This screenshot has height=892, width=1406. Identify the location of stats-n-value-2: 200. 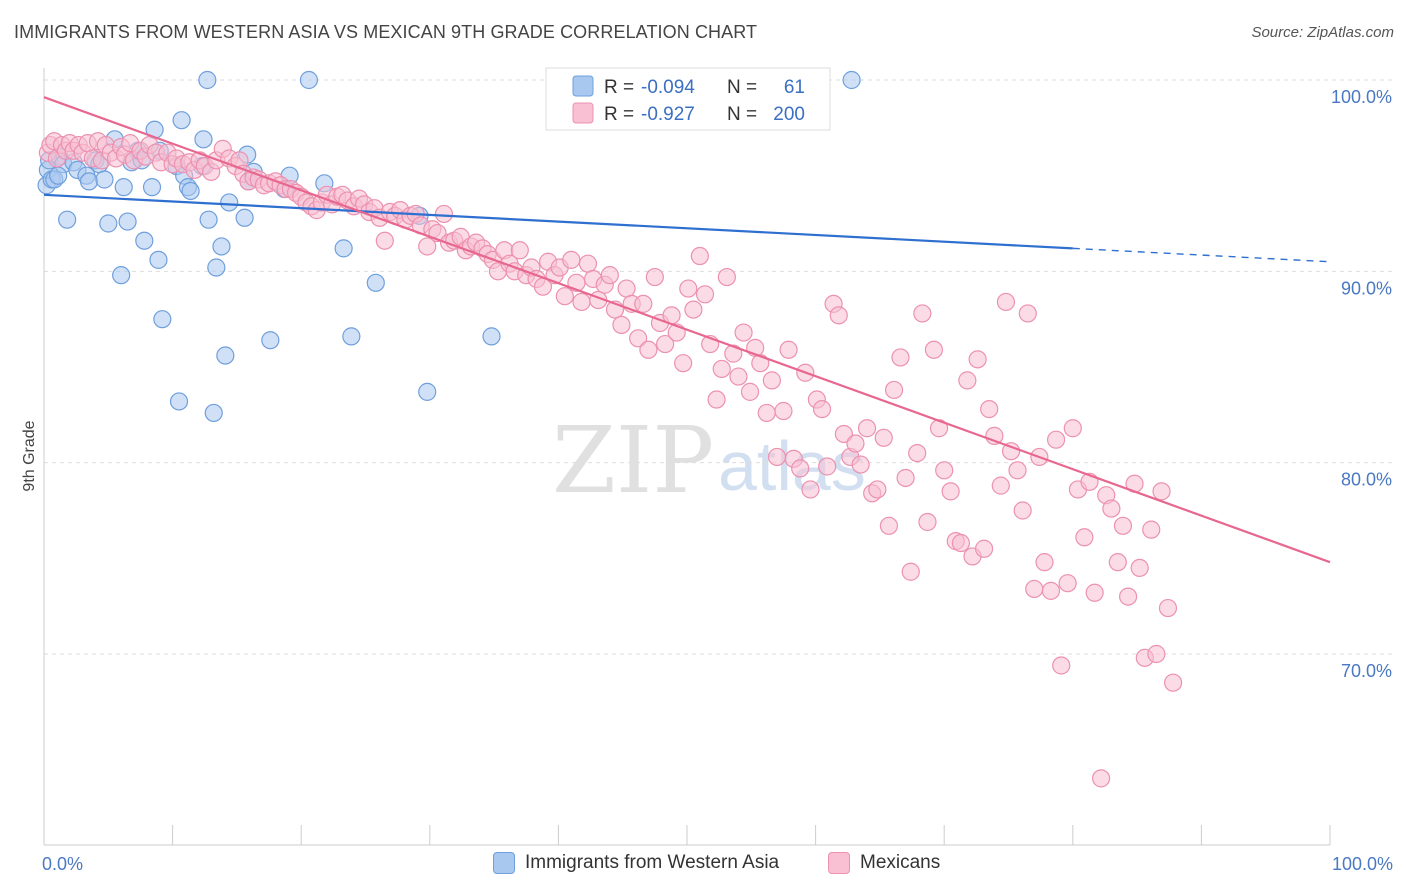
(789, 114).